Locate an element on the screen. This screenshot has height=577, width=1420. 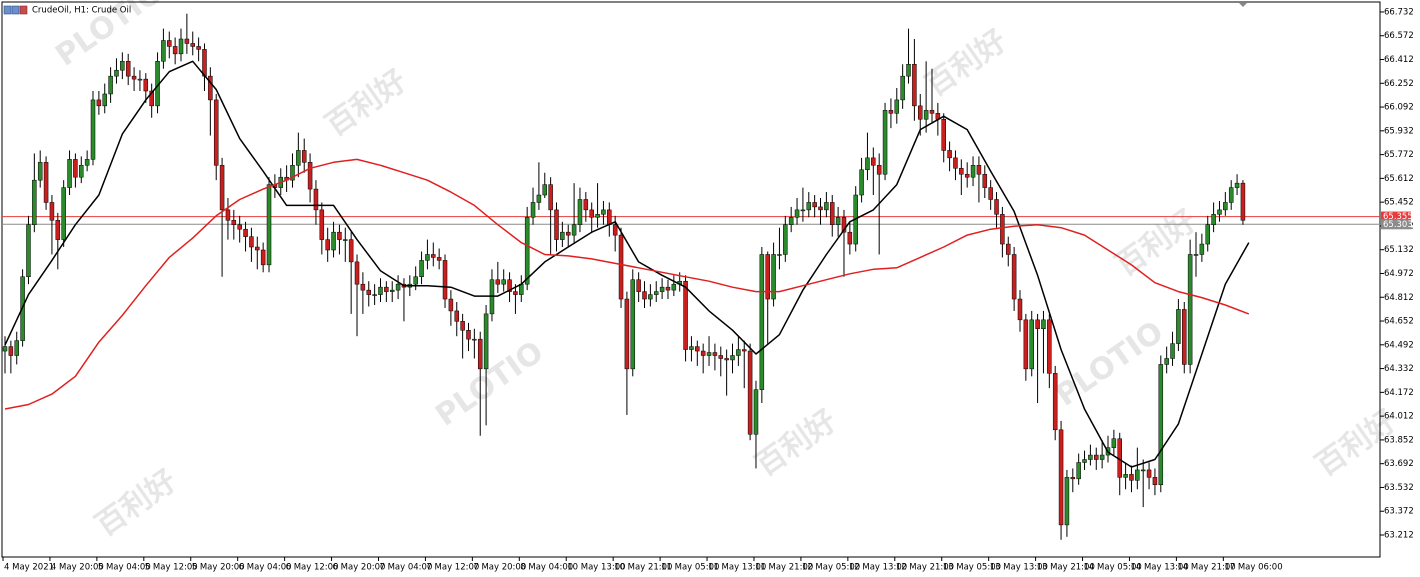
x-tick-label: 11 May 21:00 is located at coordinates (784, 568).